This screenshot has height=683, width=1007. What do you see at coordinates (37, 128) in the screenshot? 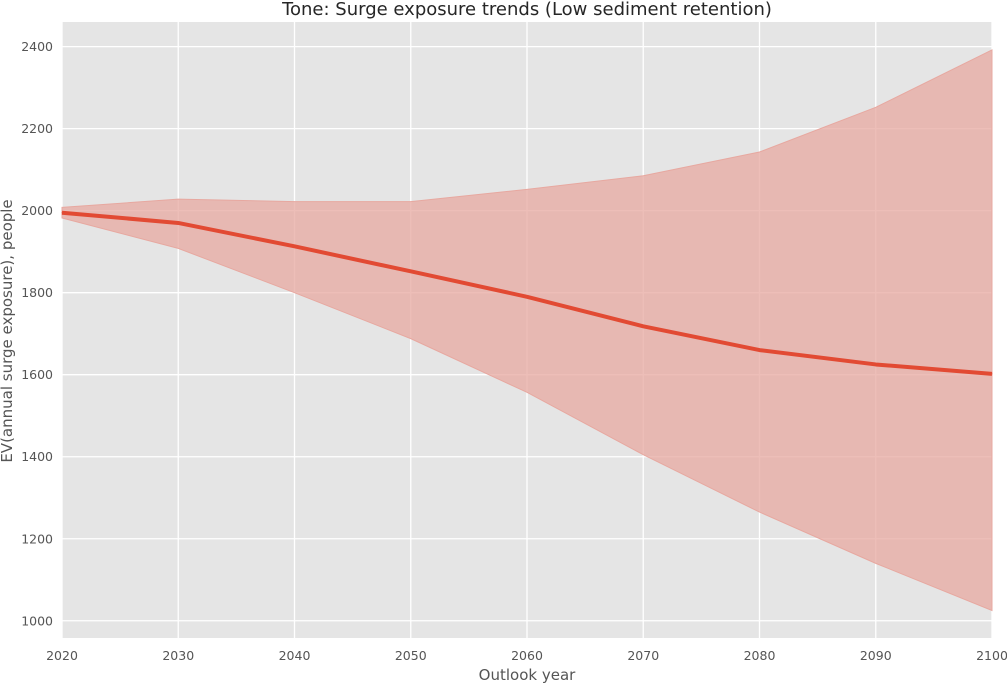
I see `y-tick-label: 2200` at bounding box center [37, 128].